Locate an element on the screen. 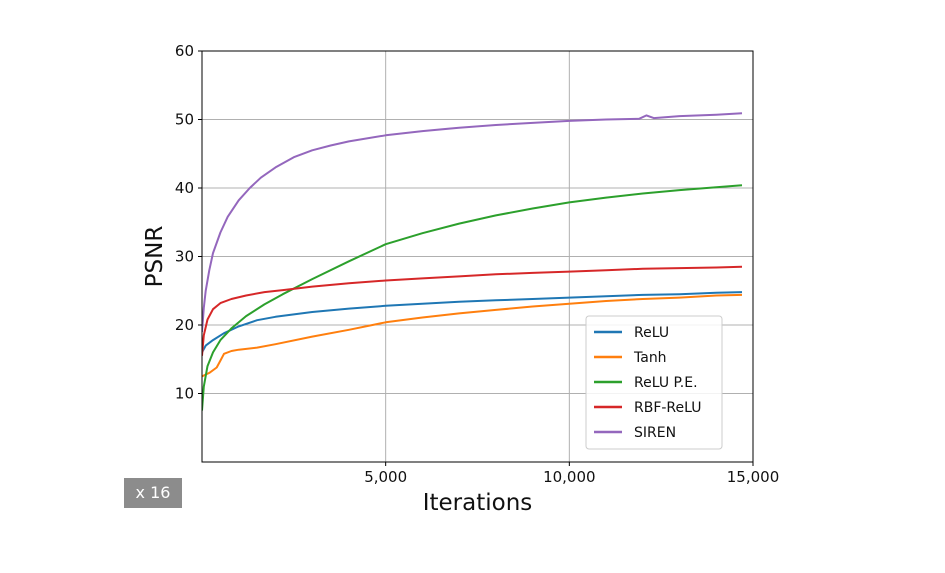 This screenshot has width=945, height=573. x-axis-title: Iterations is located at coordinates (478, 503).